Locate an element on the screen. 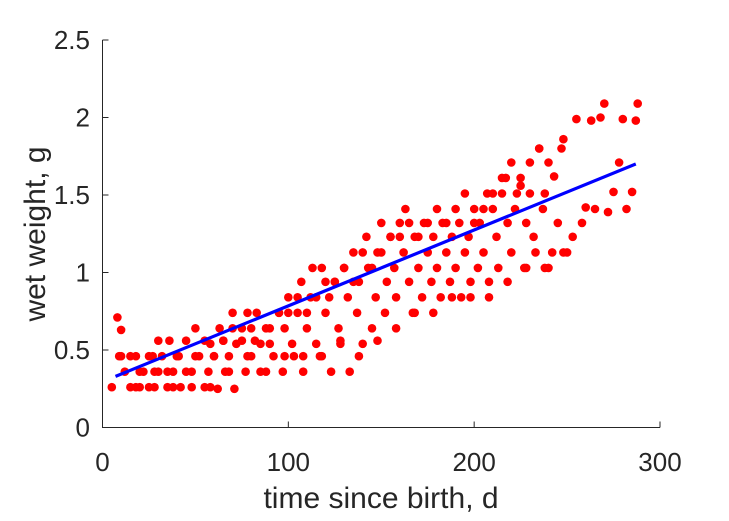 The width and height of the screenshot is (729, 521). y-tick-label: 0.5 is located at coordinates (72, 350).